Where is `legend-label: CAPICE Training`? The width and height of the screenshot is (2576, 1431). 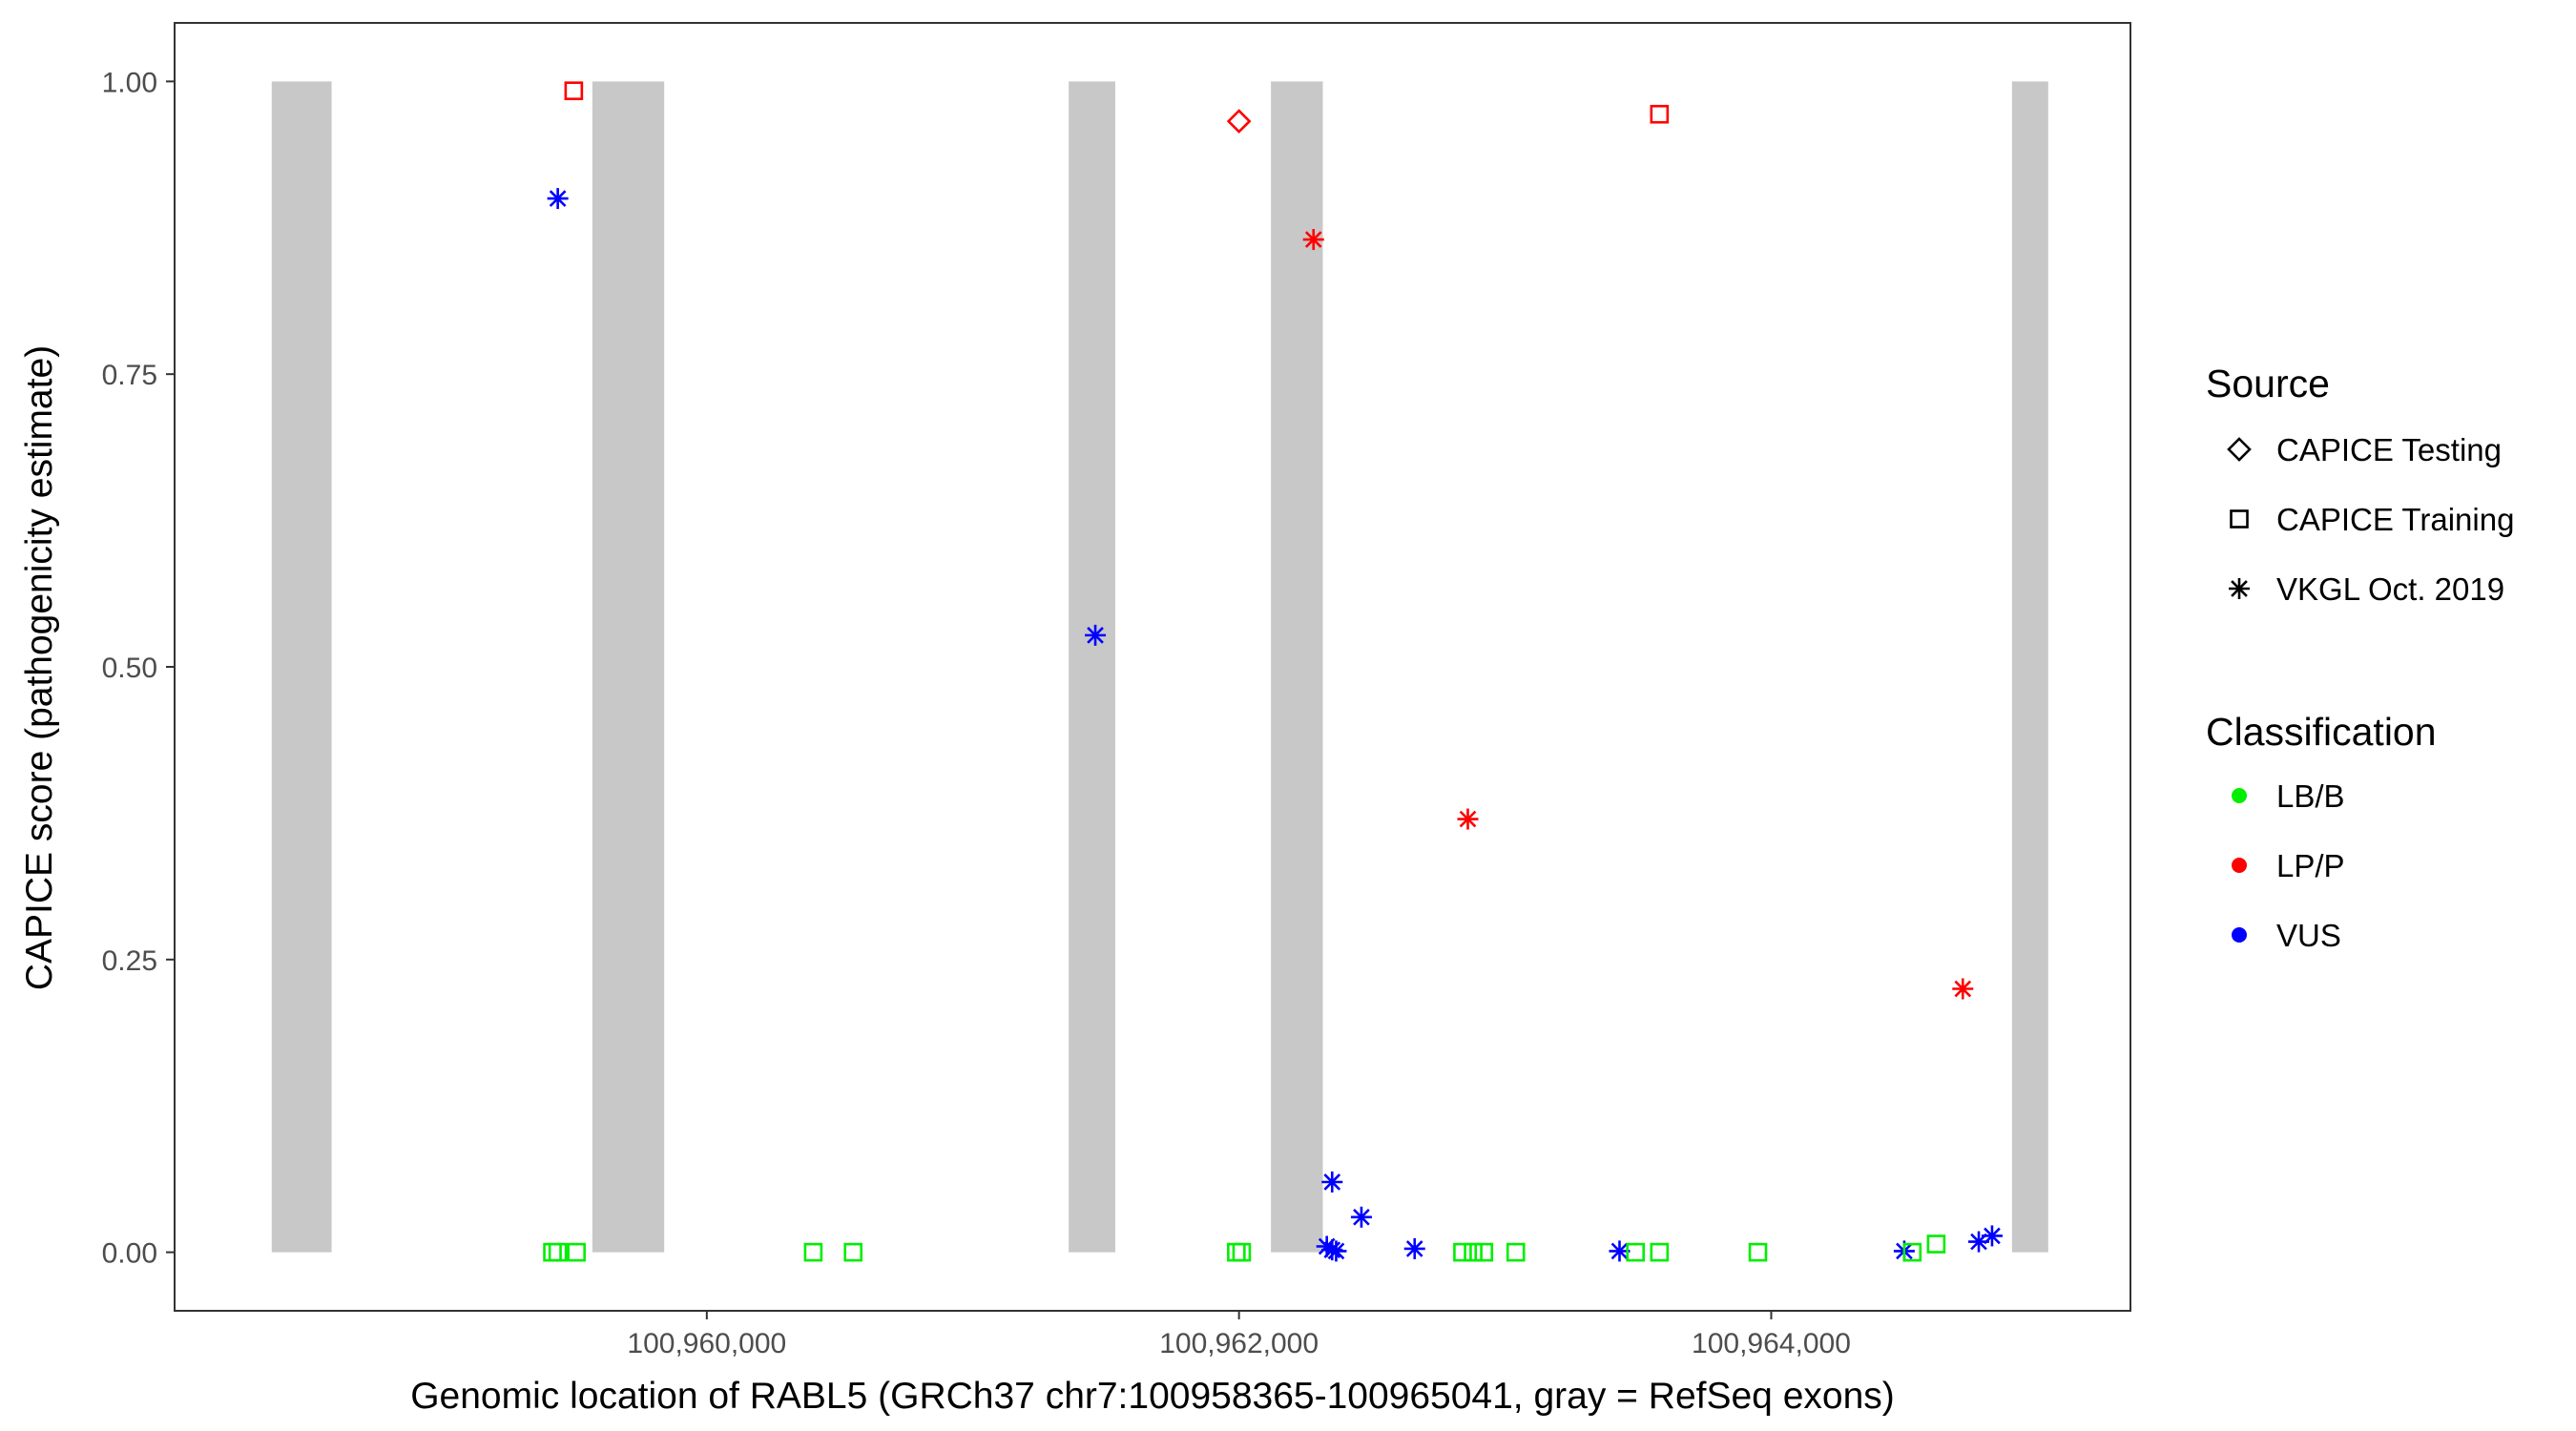
legend-label: CAPICE Training is located at coordinates (2395, 519).